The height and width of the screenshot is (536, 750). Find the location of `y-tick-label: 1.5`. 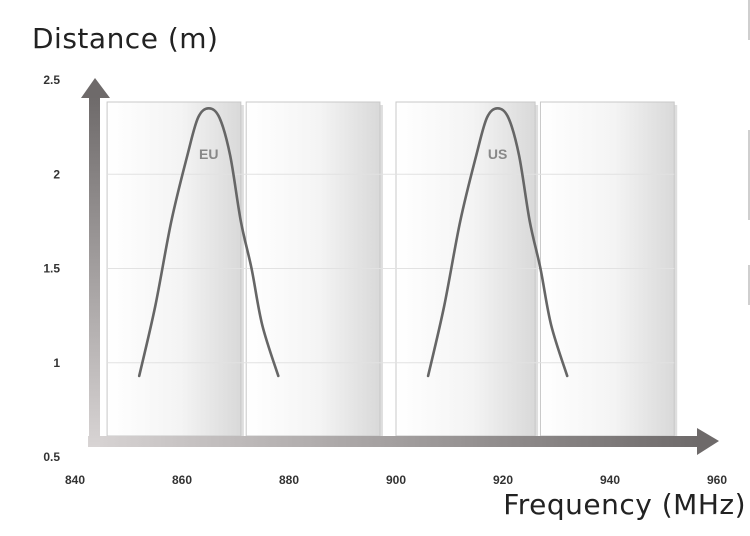

y-tick-label: 1.5 is located at coordinates (51, 269).